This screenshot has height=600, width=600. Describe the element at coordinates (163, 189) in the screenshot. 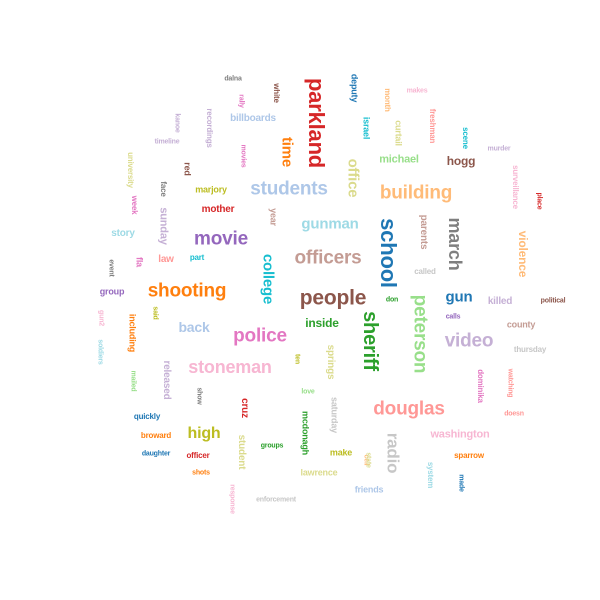

I see `cloud-word: face` at that location.